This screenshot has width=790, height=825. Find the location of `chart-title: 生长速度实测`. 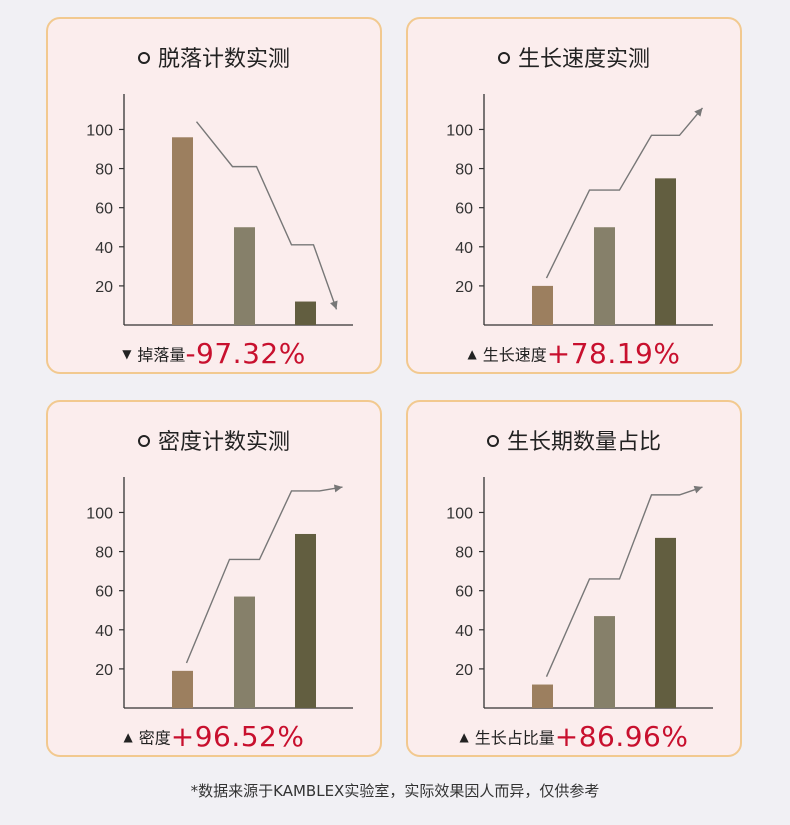

chart-title: 生长速度实测 is located at coordinates (574, 56).